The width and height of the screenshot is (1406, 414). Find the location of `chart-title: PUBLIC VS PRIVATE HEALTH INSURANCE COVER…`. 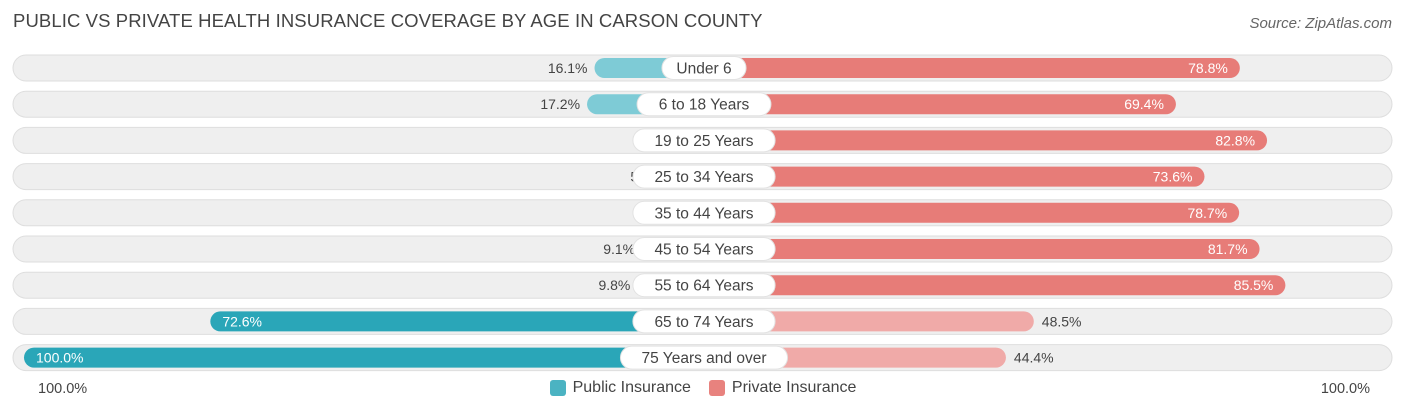

chart-title: PUBLIC VS PRIVATE HEALTH INSURANCE COVER… is located at coordinates (388, 20).